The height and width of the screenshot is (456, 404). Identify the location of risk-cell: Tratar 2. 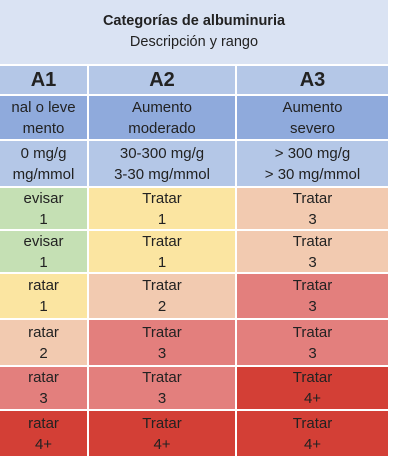
(162, 296).